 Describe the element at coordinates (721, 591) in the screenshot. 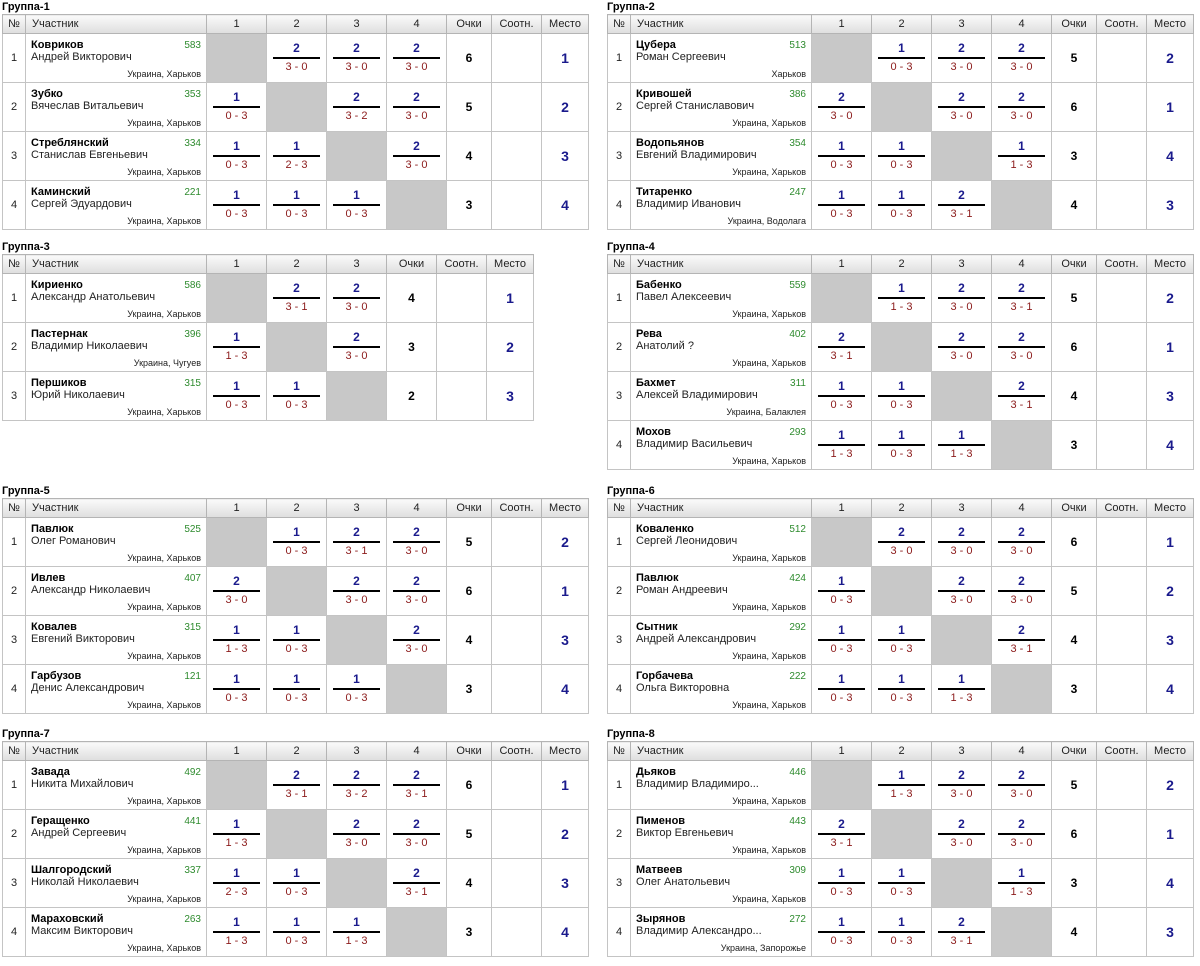

I see `participant-cell: Павлюк Роман Андреевич 424 Украина, Харьков` at that location.